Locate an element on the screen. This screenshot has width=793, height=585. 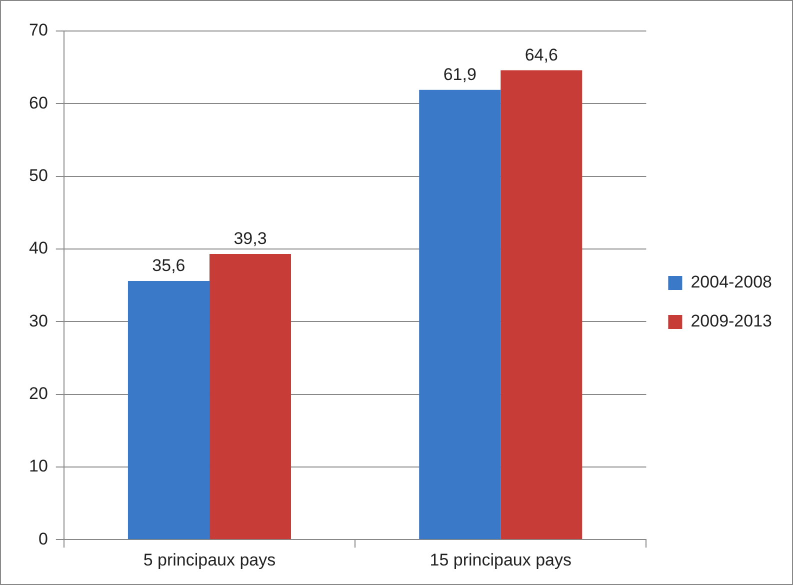
data-label: 61,9 is located at coordinates (459, 74).